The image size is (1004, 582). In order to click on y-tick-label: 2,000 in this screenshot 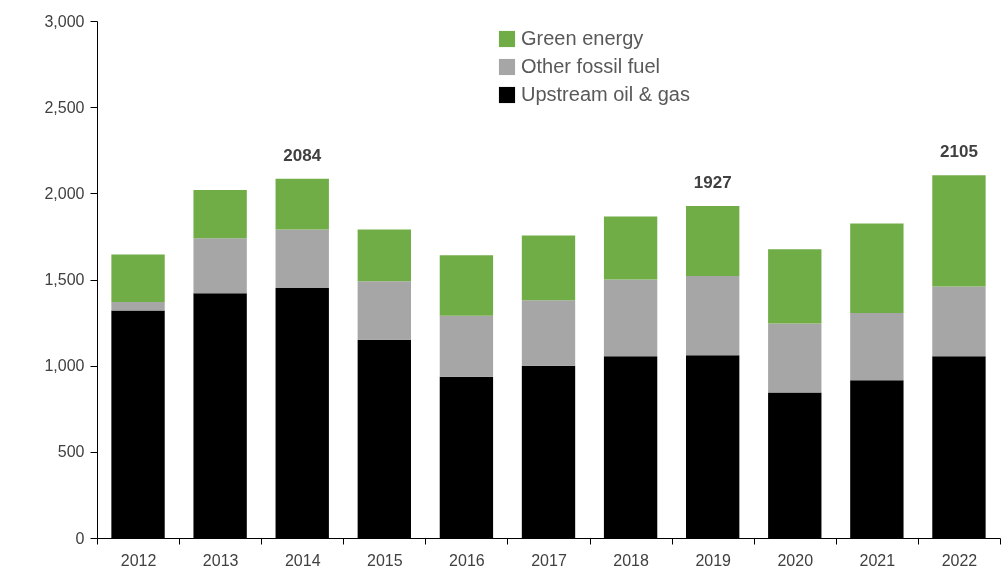, I will do `click(64, 193)`.